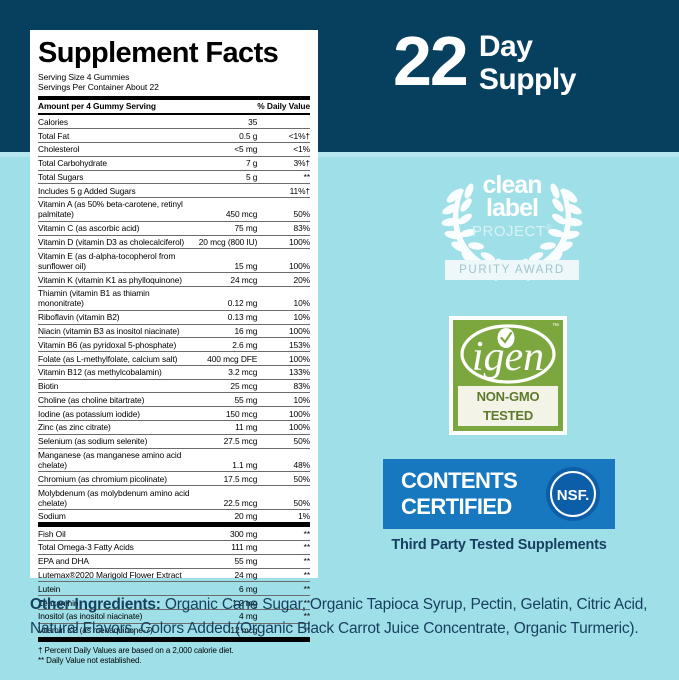  Describe the element at coordinates (459, 480) in the screenshot. I see `nsf-line1: CONTENTS` at that location.